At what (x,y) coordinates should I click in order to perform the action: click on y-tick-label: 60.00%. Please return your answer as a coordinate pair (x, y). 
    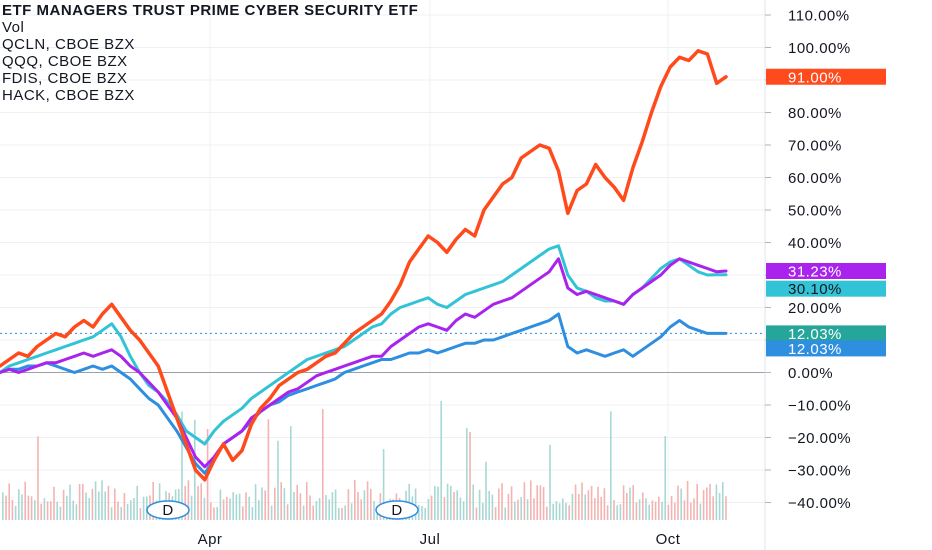
    Looking at the image, I should click on (815, 178).